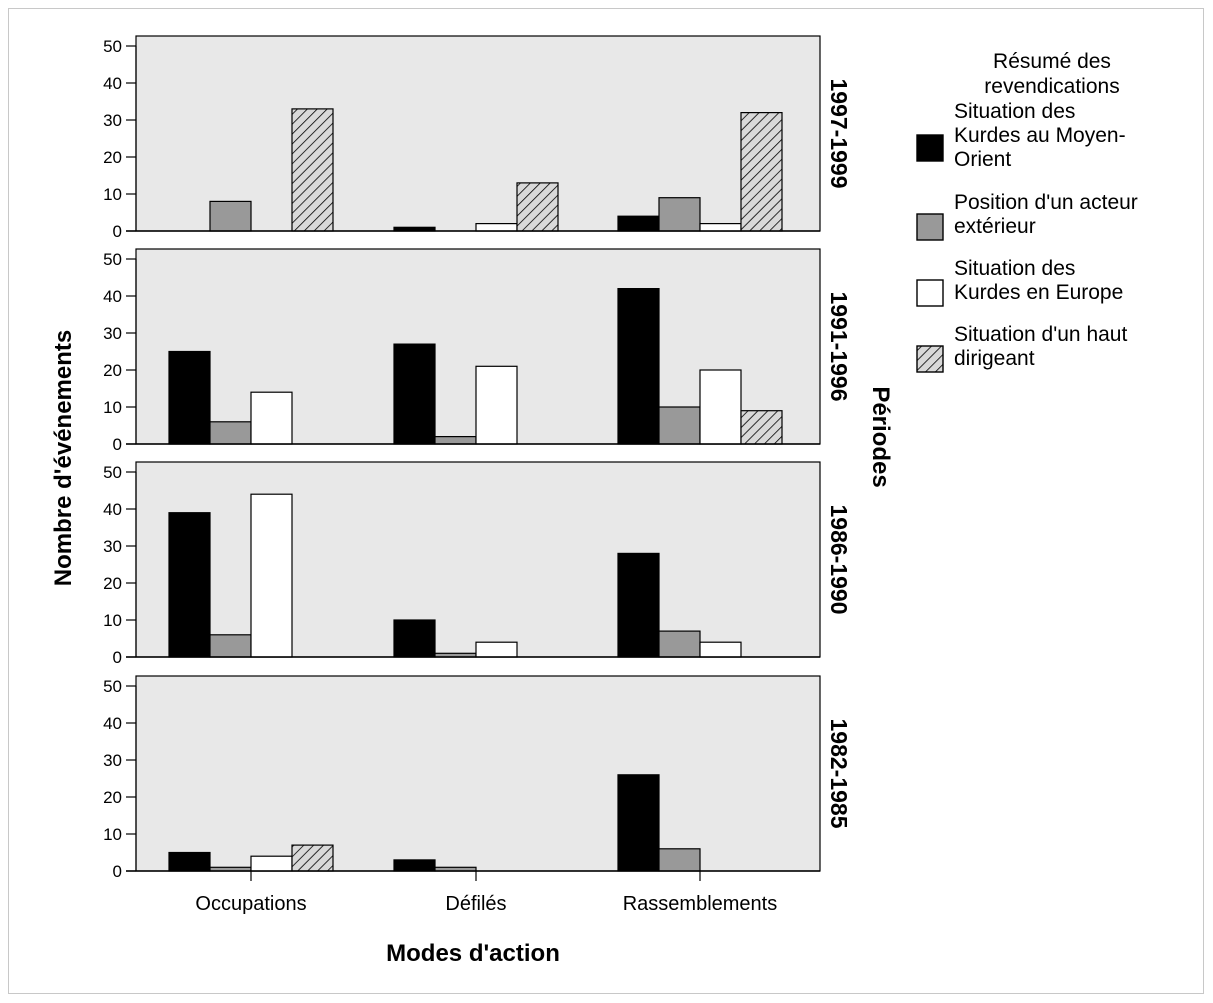 The image size is (1213, 1003). Describe the element at coordinates (271, 418) in the screenshot. I see `bar-1991-1996-occupations-s3` at that location.